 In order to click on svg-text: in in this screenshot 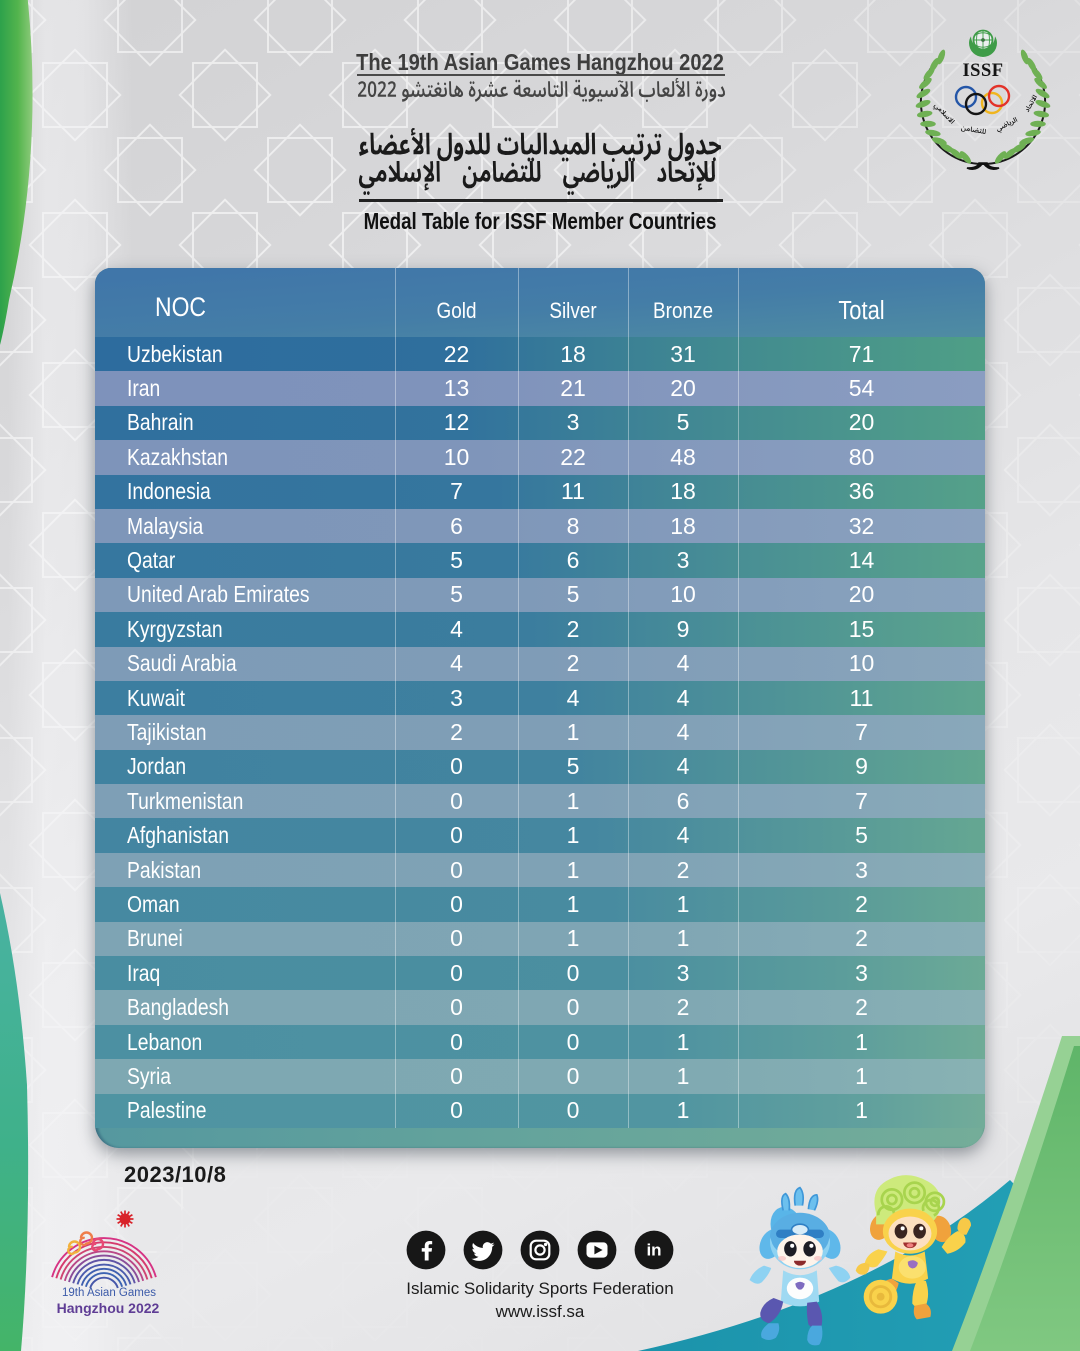, I will do `click(653, 1250)`.